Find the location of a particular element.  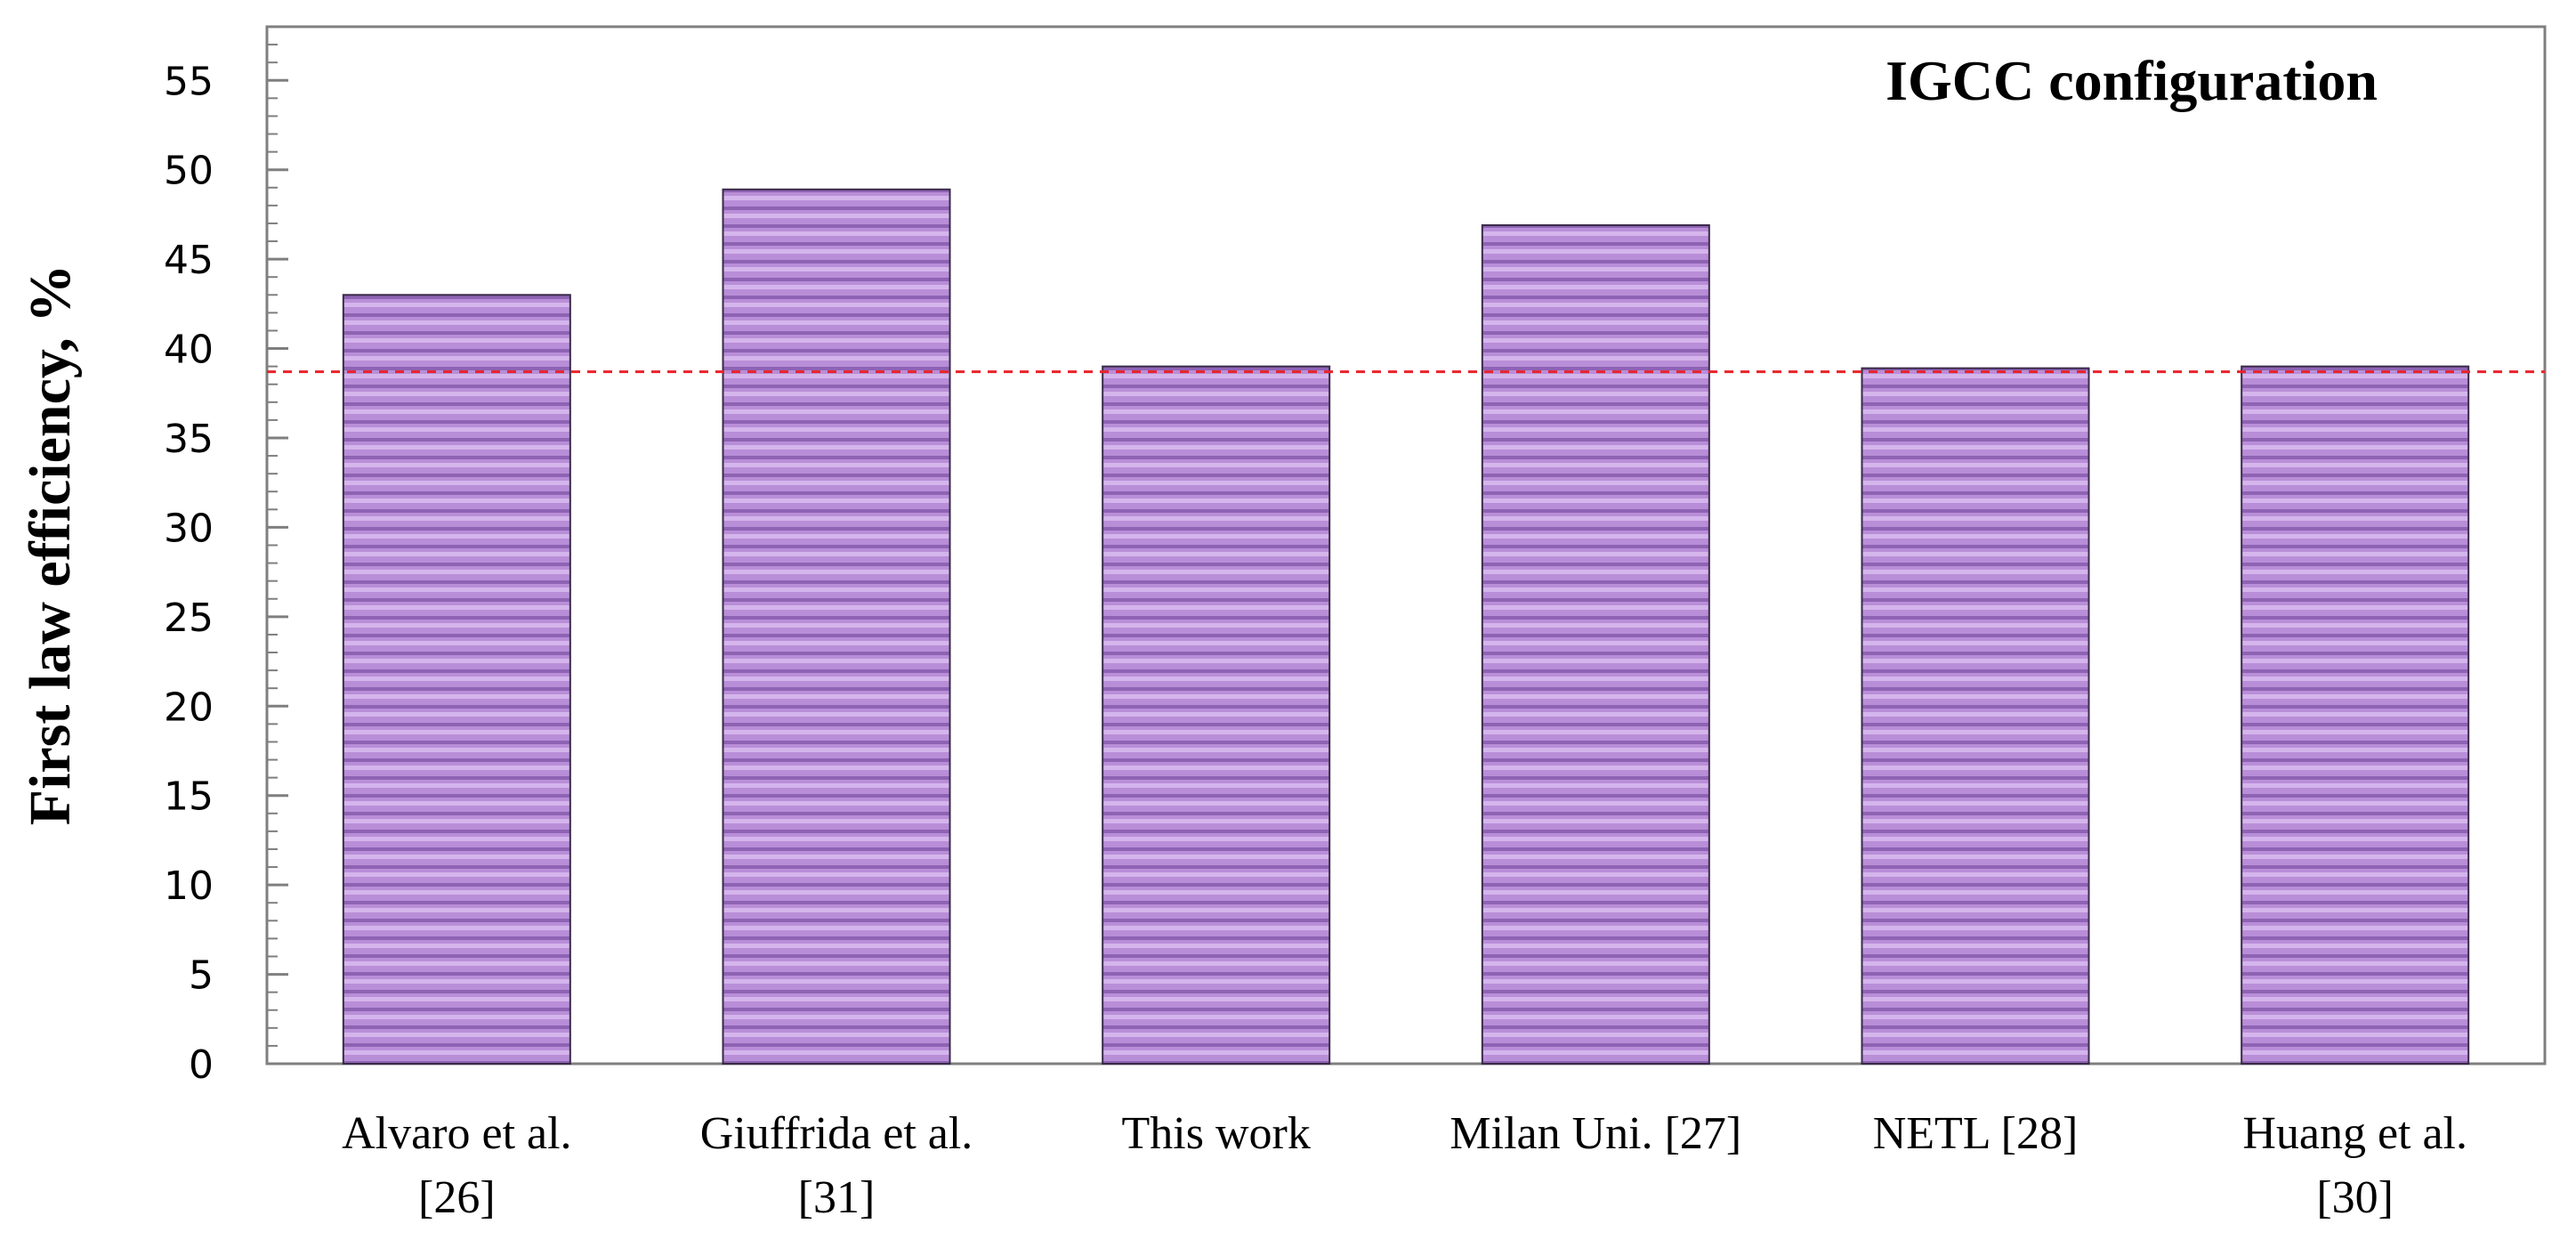

y-tick-label: 25 is located at coordinates (189, 618).